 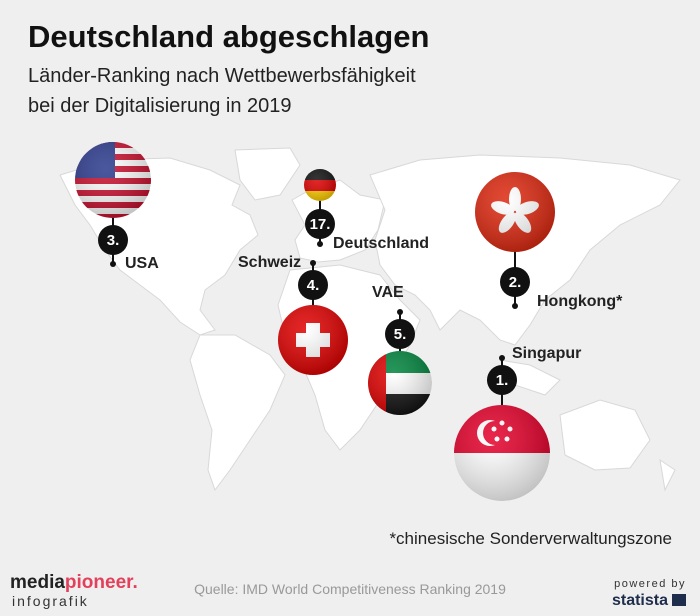 I want to click on statista-icon, so click(x=679, y=600).